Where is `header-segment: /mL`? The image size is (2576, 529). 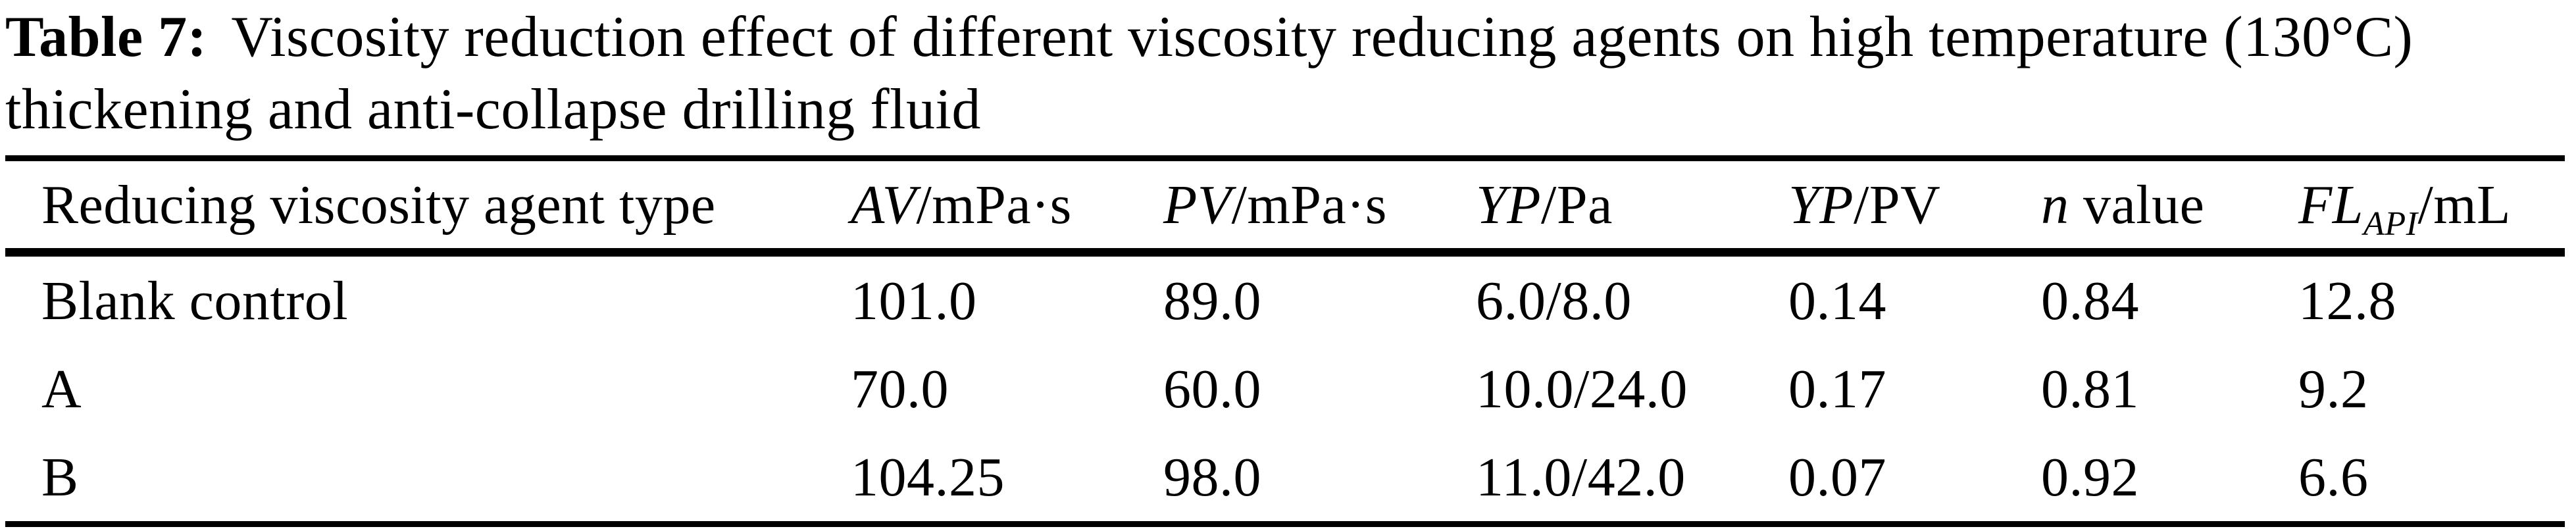 header-segment: /mL is located at coordinates (2464, 205).